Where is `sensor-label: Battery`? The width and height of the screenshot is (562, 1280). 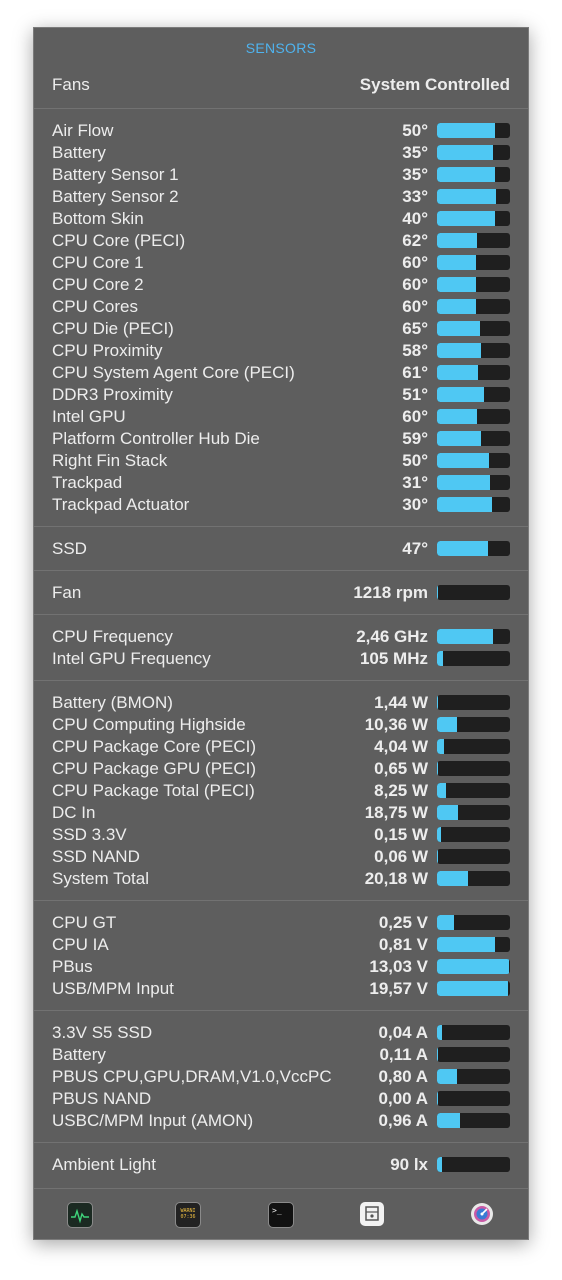
sensor-label: Battery is located at coordinates (79, 152).